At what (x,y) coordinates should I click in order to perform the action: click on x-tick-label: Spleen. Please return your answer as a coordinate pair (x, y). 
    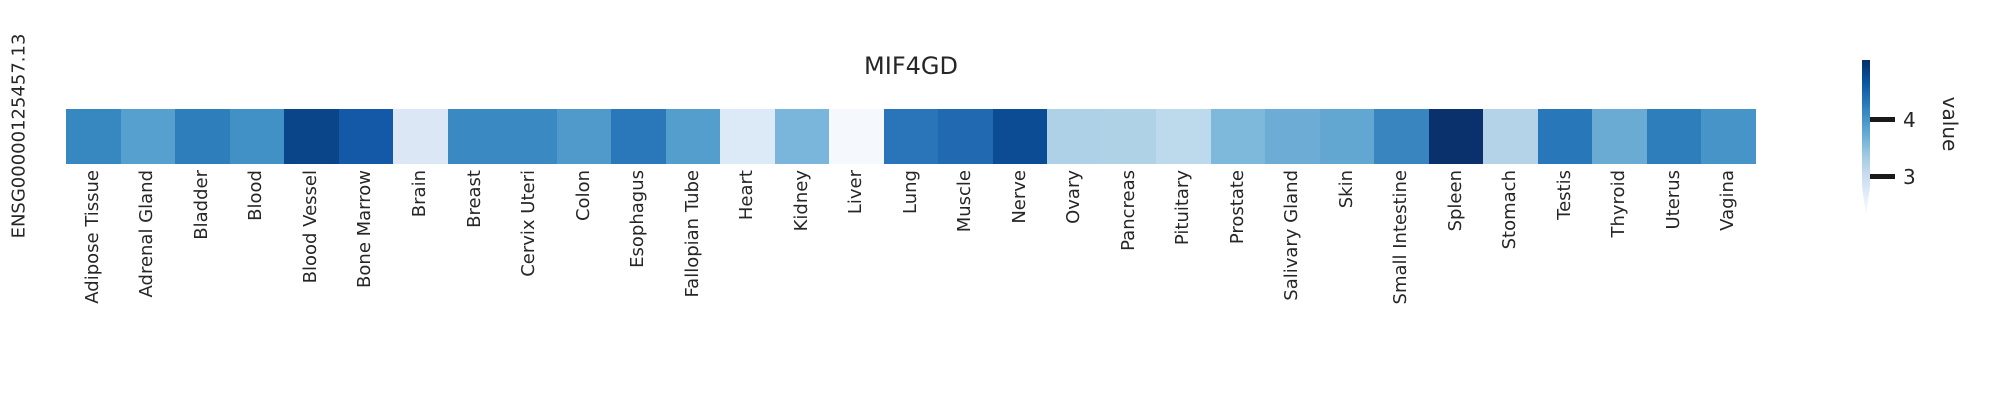
    Looking at the image, I should click on (1455, 201).